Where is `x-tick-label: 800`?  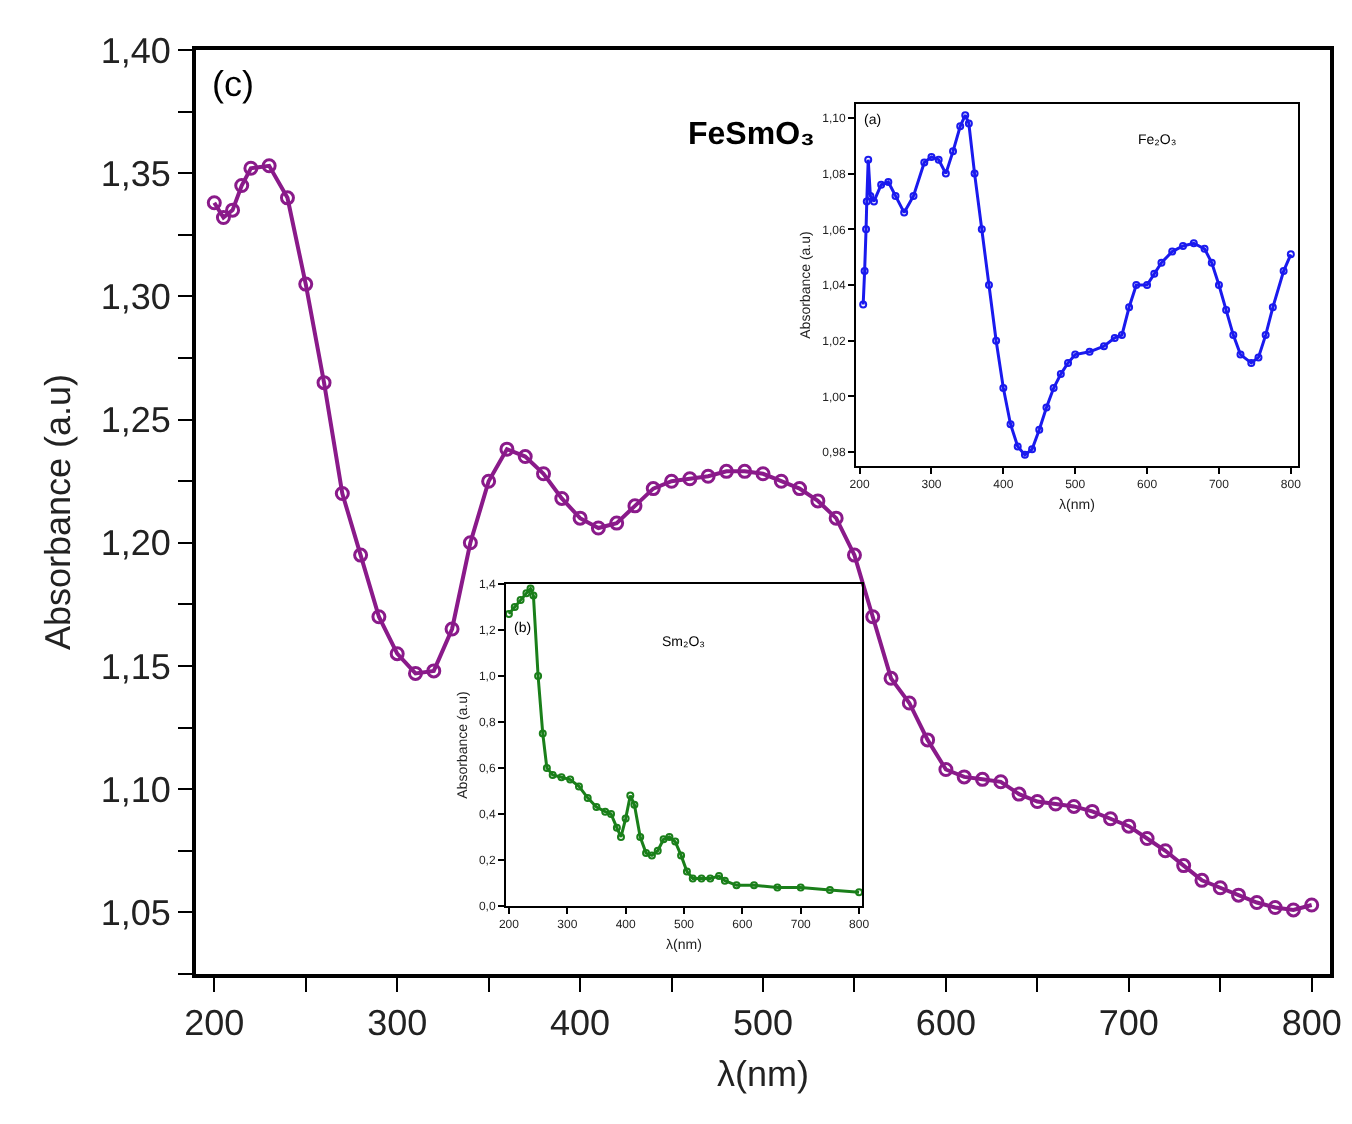
x-tick-label: 800 is located at coordinates (1311, 1023).